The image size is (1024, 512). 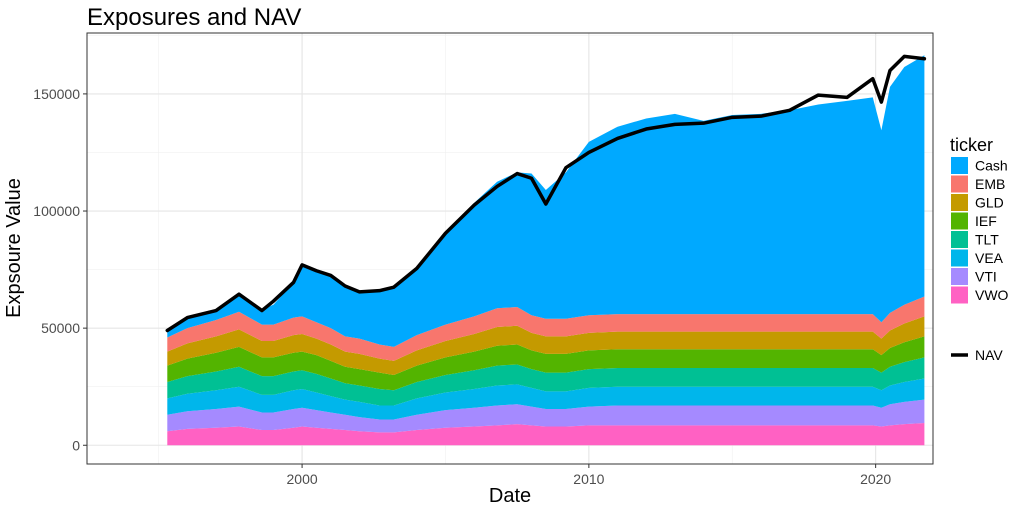 What do you see at coordinates (56, 211) in the screenshot?
I see `y-tick-label: 100000` at bounding box center [56, 211].